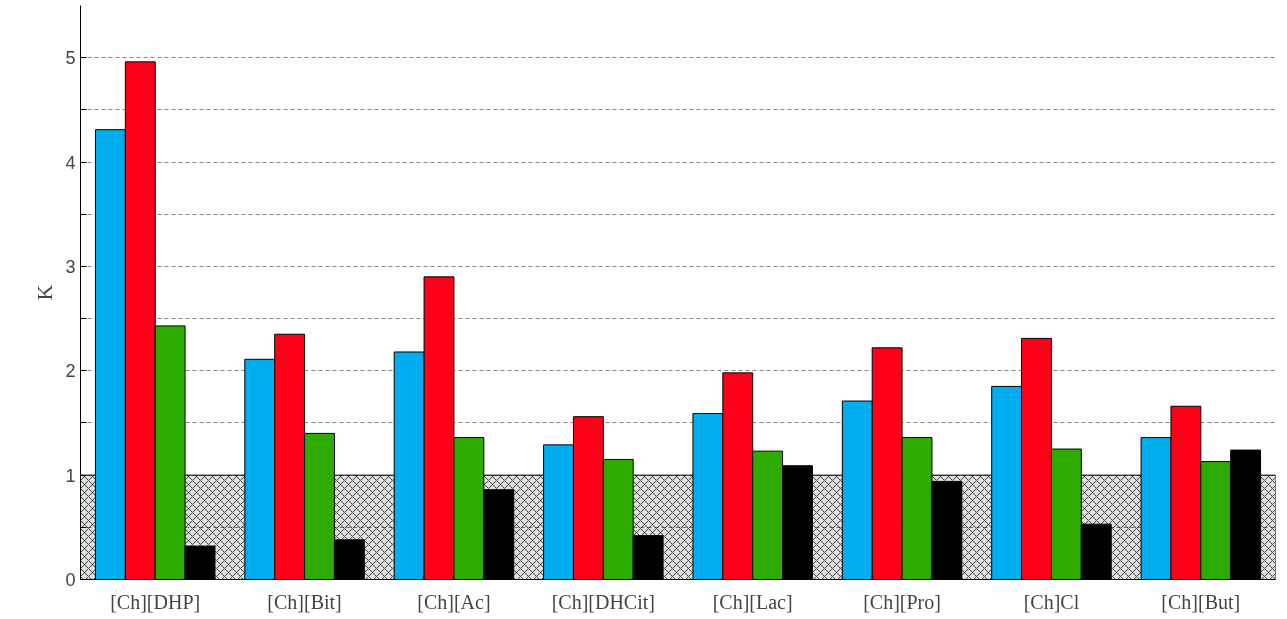 This screenshot has width=1287, height=619. I want to click on y-axis-title: K, so click(45, 292).